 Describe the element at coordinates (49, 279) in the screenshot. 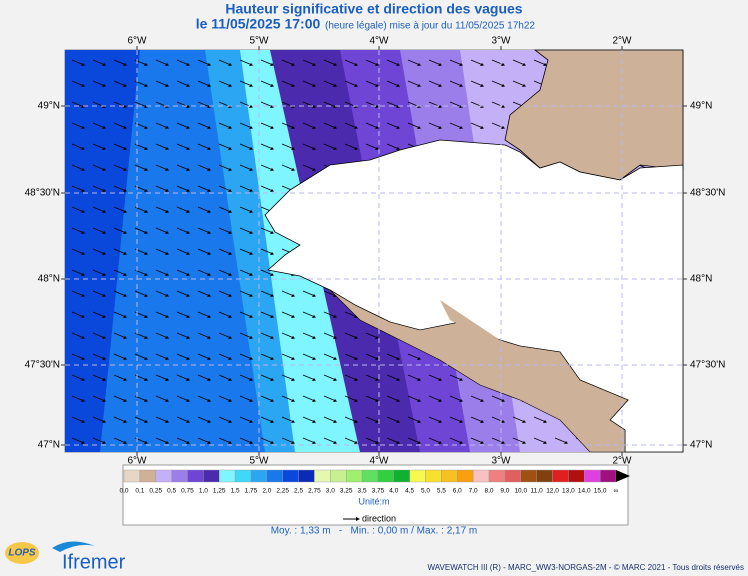

I see `lat-label: 48°N` at that location.